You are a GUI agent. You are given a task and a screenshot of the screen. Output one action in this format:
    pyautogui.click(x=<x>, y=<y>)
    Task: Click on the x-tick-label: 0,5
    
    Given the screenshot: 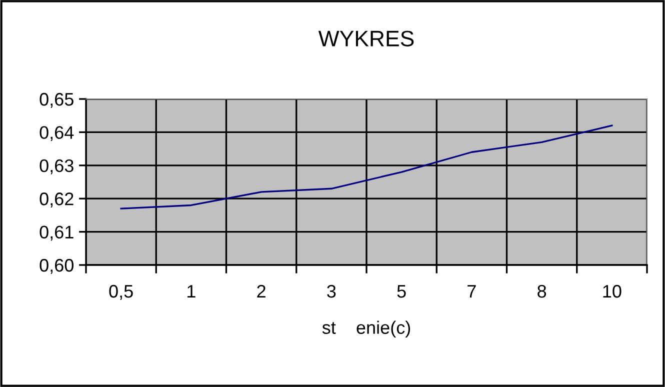 What is the action you would take?
    pyautogui.click(x=121, y=292)
    